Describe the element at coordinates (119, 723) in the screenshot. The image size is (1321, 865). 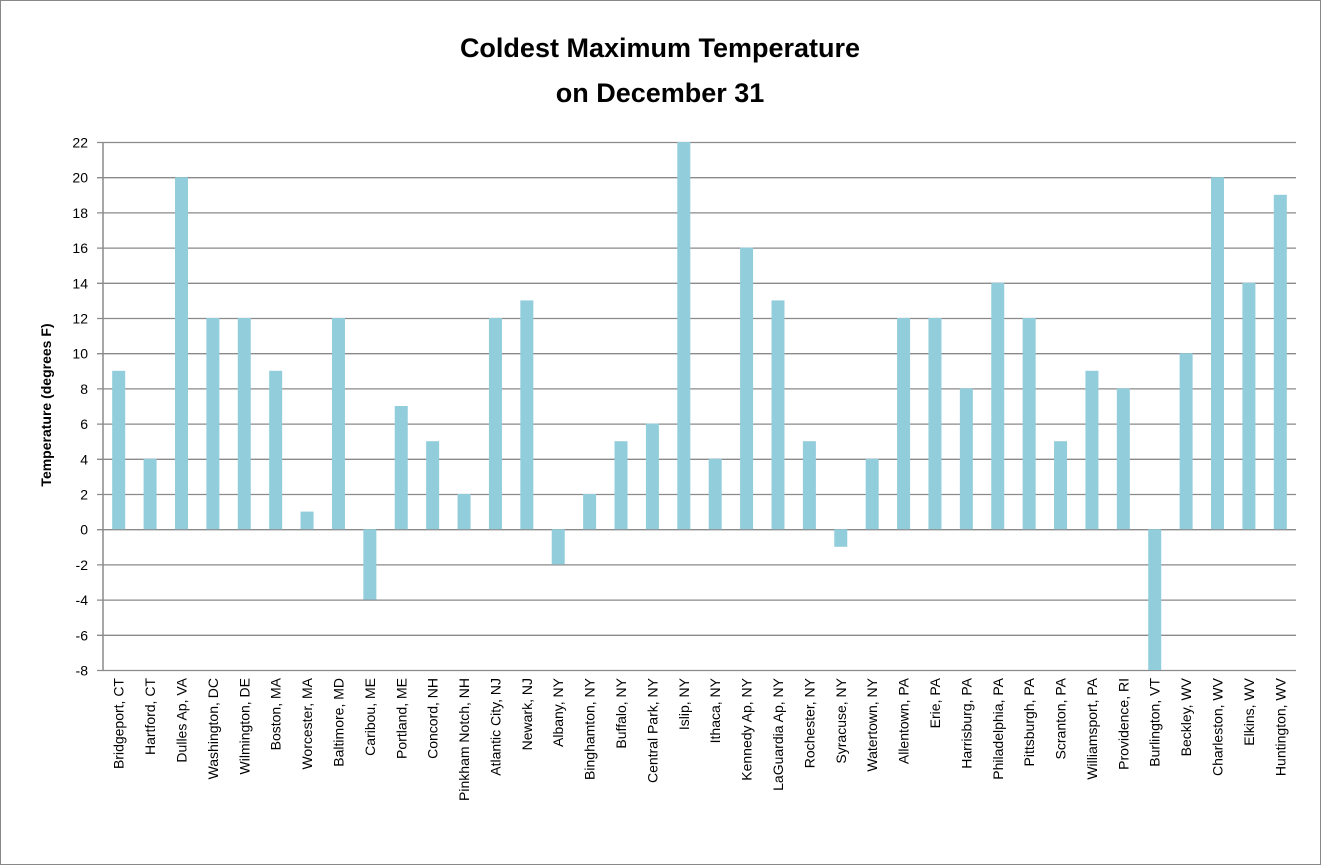
I see `x-category-label: Bridgeport, CT` at that location.